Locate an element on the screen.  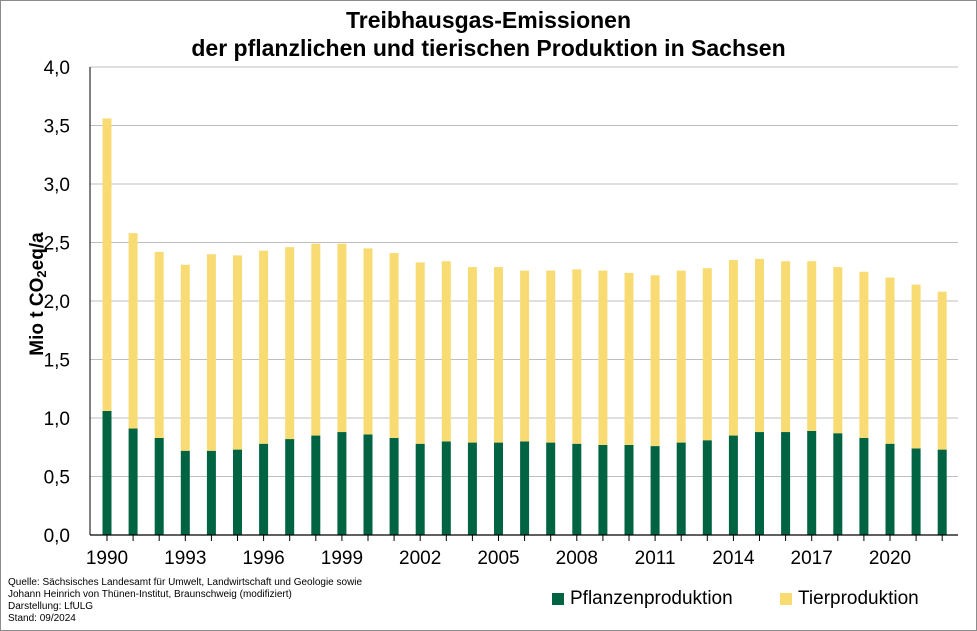
y-tick-label: 3,5 is located at coordinates (57, 127).